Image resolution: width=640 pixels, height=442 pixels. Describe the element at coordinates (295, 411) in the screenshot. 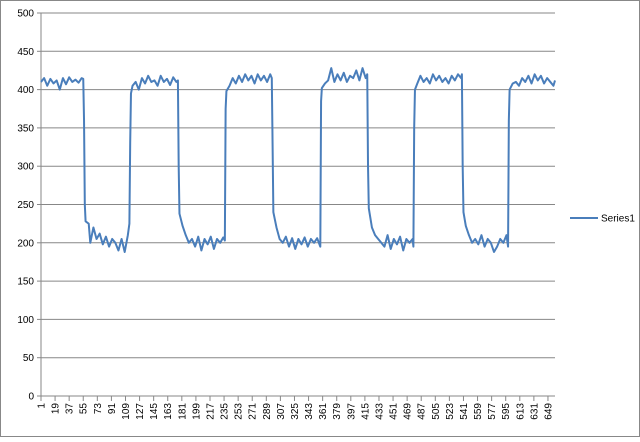

I see `x-tick-label: 325` at that location.